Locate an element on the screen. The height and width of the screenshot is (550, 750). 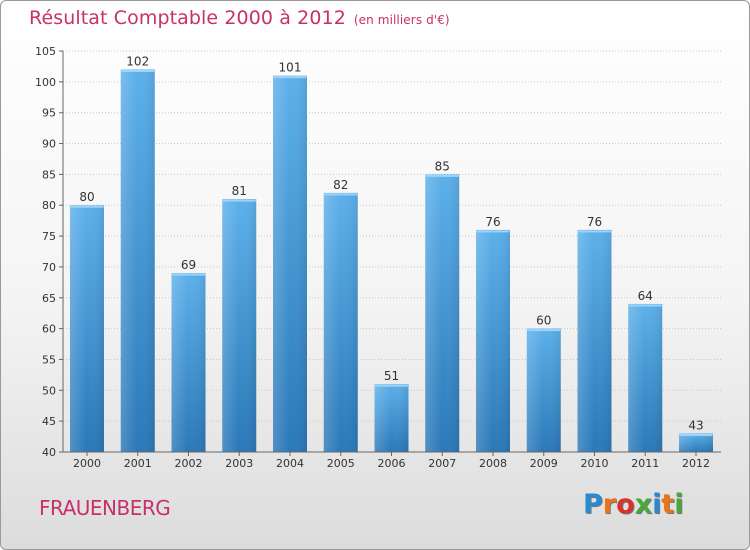
x-tick-label: 2011 is located at coordinates (645, 463).